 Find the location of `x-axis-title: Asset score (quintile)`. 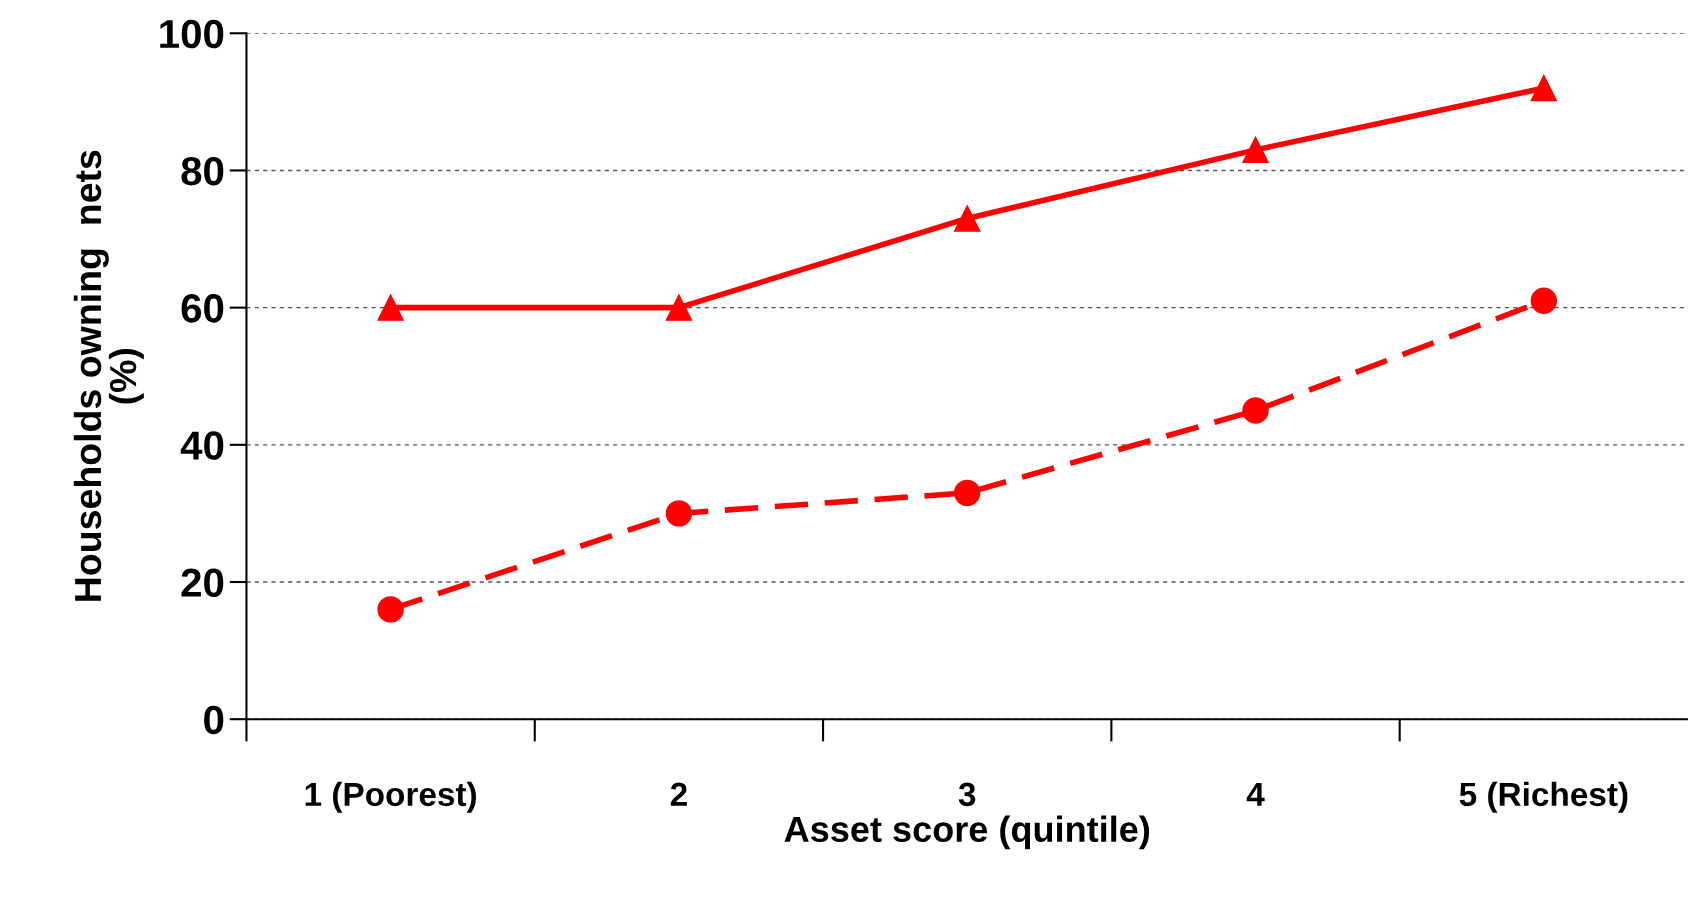

x-axis-title: Asset score (quintile) is located at coordinates (967, 832).